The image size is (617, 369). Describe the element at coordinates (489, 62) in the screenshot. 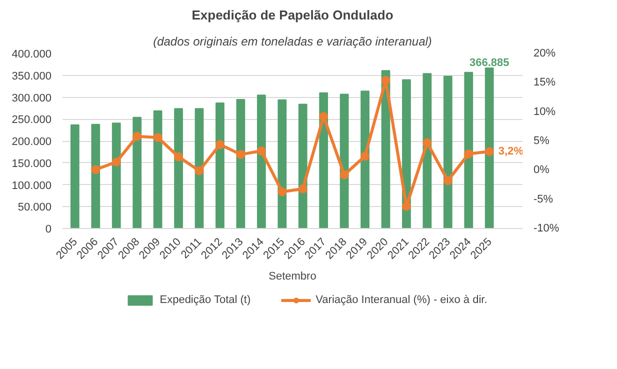

I see `data-label: 366.885` at that location.